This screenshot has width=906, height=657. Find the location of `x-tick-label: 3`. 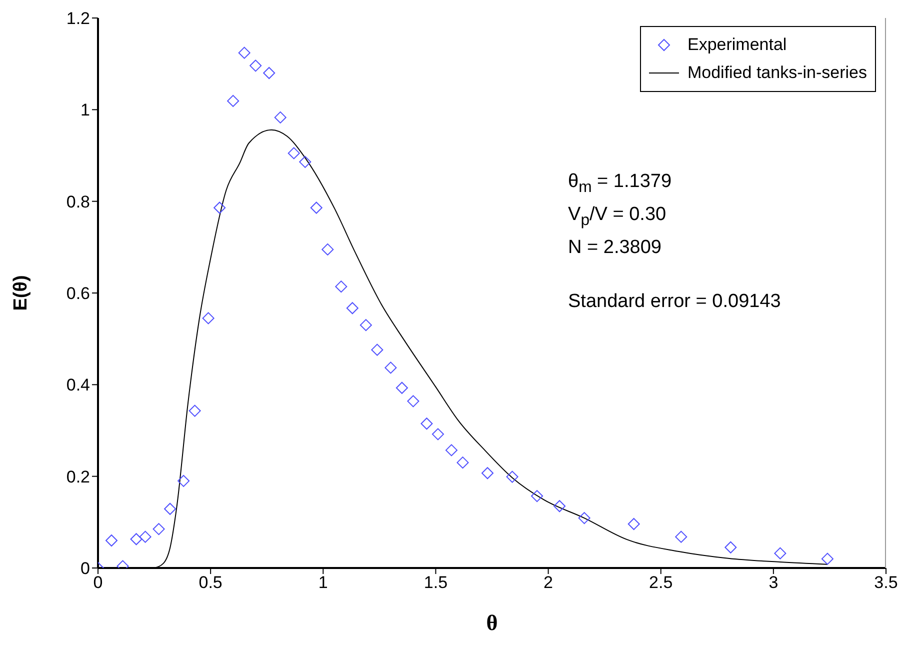

x-tick-label: 3 is located at coordinates (773, 582).